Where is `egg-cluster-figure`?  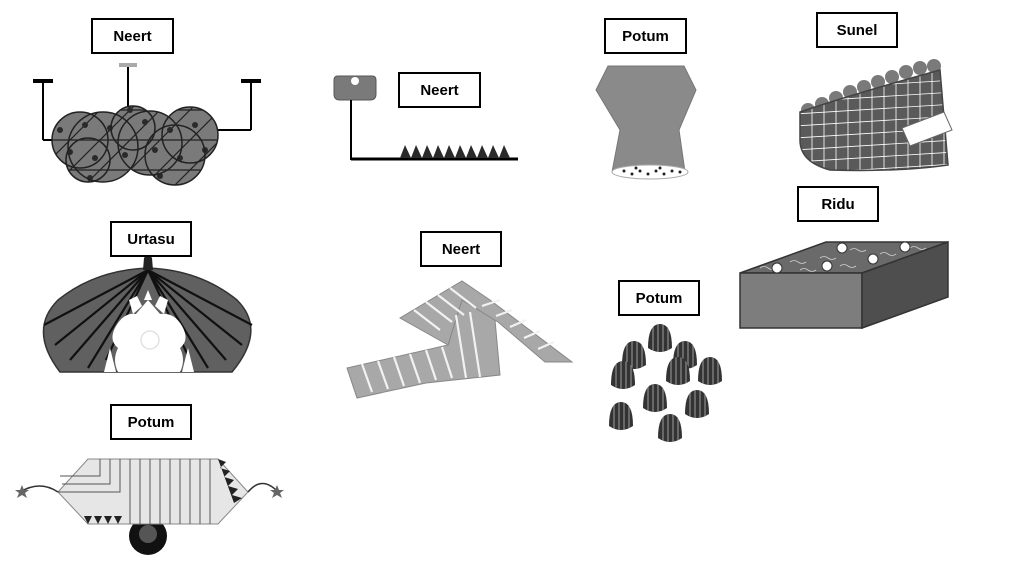 egg-cluster-figure is located at coordinates (665, 383).